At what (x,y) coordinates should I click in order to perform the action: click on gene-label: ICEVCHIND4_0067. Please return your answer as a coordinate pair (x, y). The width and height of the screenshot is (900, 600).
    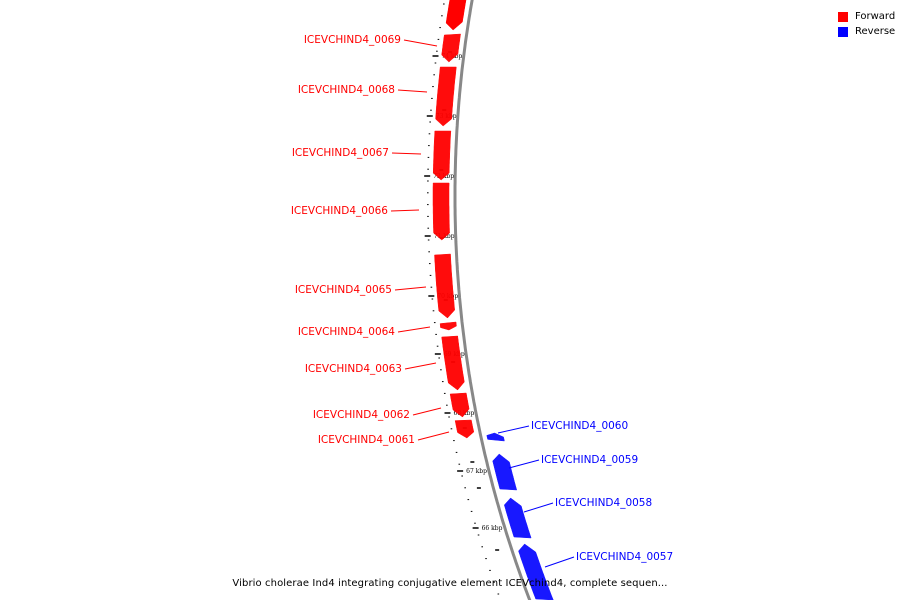
    Looking at the image, I should click on (340, 153).